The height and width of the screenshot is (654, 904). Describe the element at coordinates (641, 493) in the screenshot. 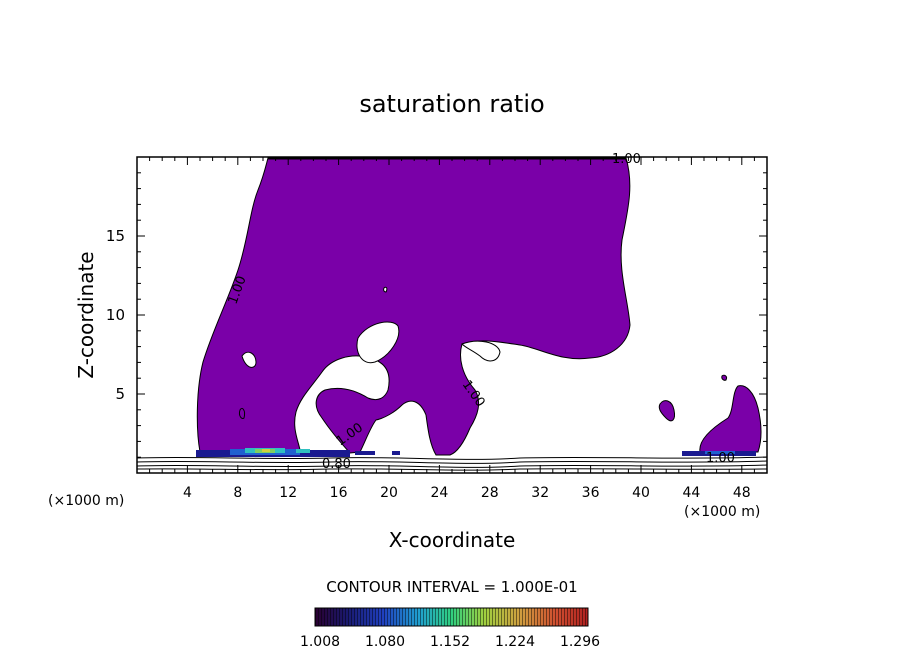

I see `x-tick-label: 40` at that location.